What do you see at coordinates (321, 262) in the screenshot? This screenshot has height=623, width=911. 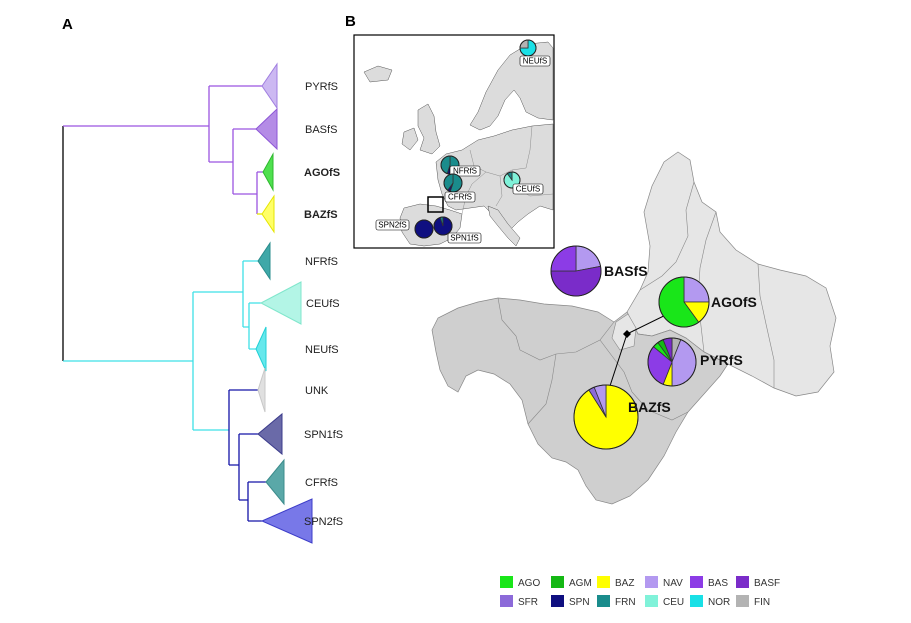 I see `clade-label-nfrfs: NFRfS` at bounding box center [321, 262].